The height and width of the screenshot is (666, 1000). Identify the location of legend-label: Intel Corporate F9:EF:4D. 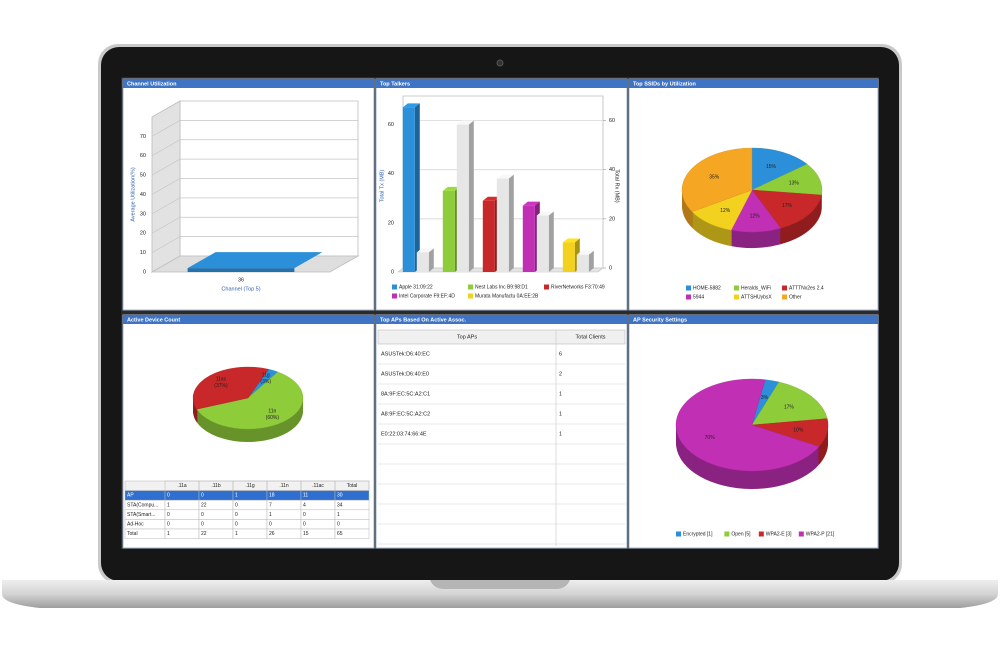
(427, 296).